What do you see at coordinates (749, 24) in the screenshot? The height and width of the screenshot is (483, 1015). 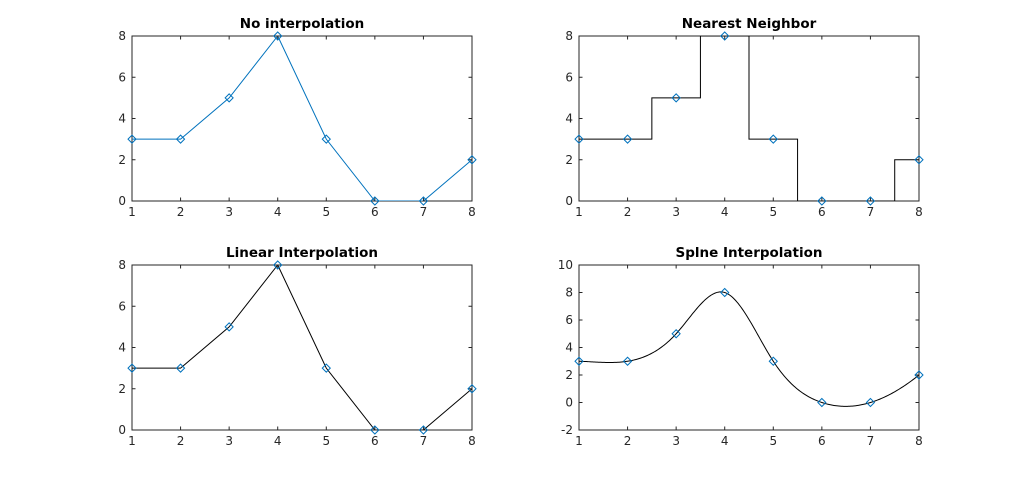 I see `subplot-title: Nearest Neighbor` at bounding box center [749, 24].